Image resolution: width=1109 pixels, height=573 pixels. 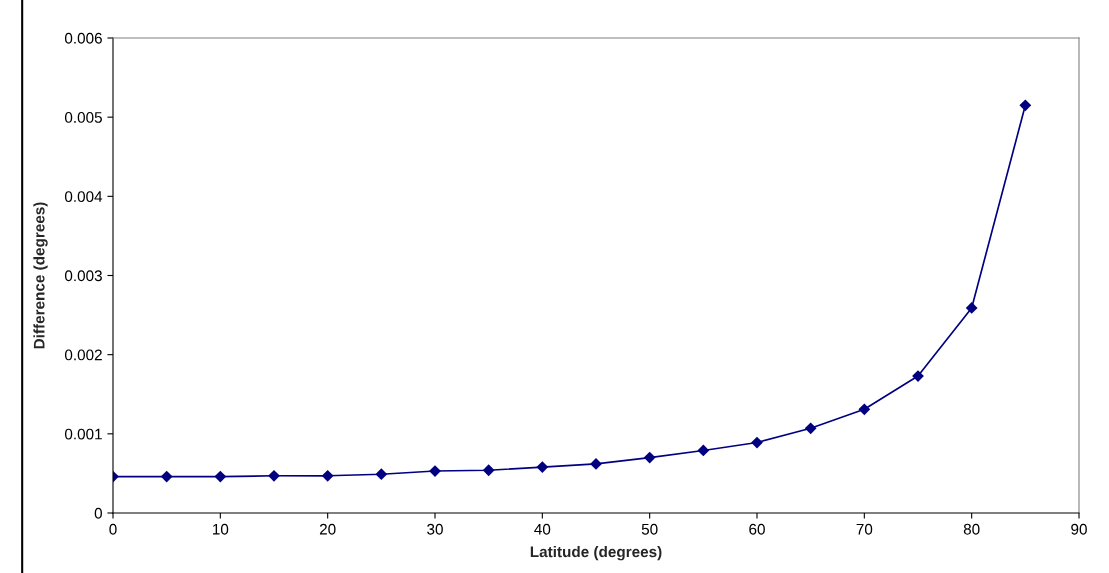 What do you see at coordinates (83, 197) in the screenshot?
I see `y-tick-label: 0.004` at bounding box center [83, 197].